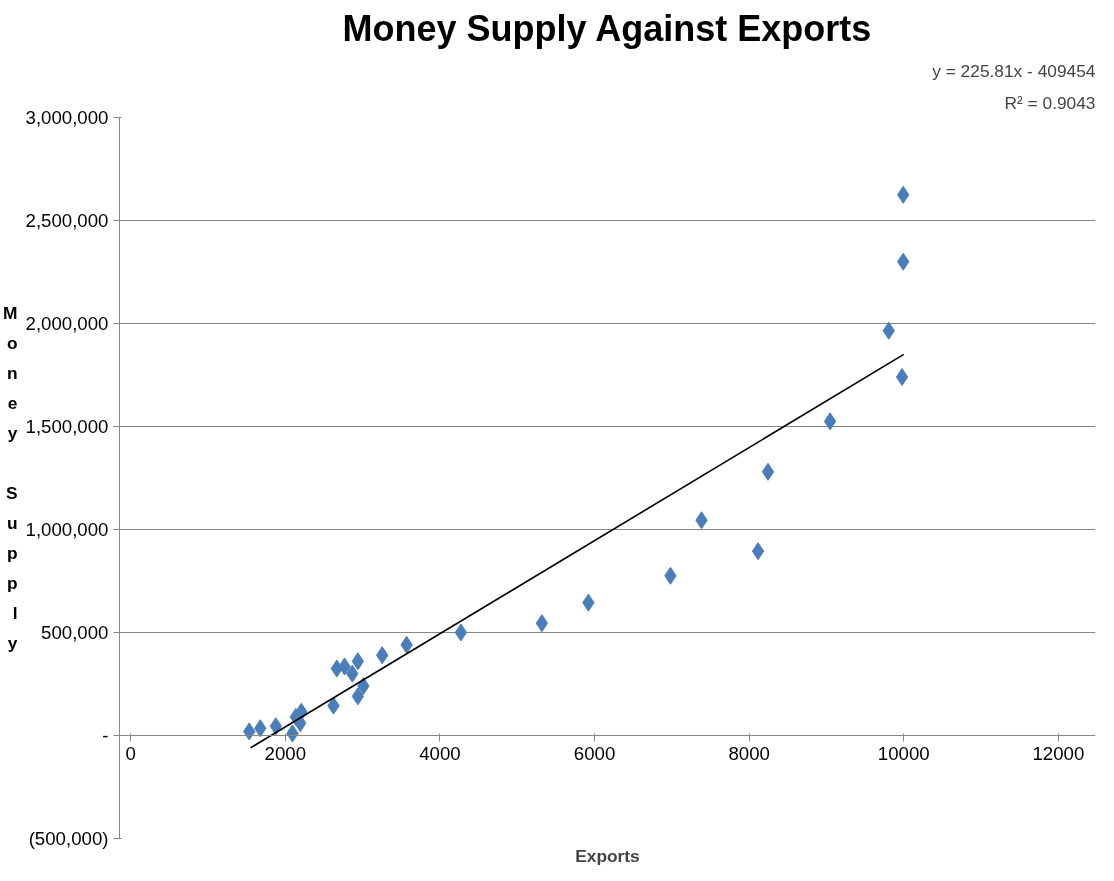  I want to click on text: R² = 0.9043, so click(1050, 102).